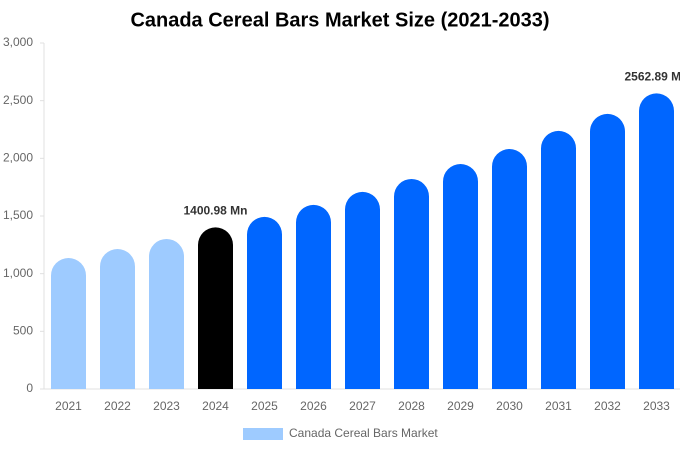  What do you see at coordinates (18, 273) in the screenshot?
I see `y-tick-label: 1,000` at bounding box center [18, 273].